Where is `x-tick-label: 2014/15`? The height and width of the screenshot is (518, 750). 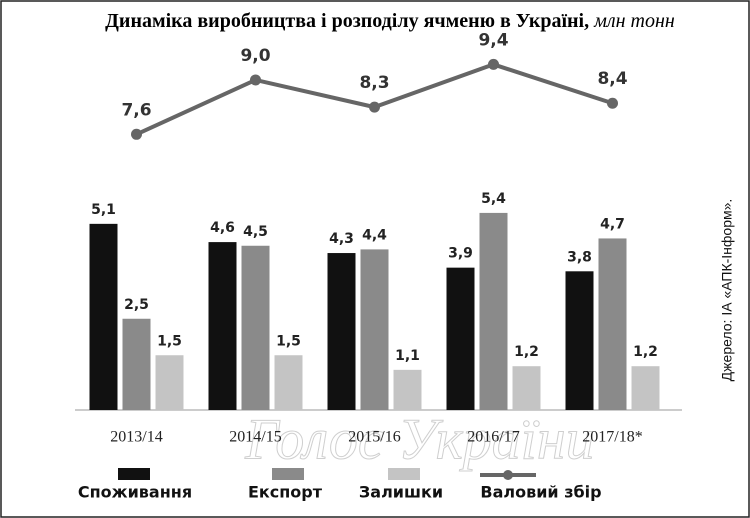 x-tick-label: 2014/15 is located at coordinates (255, 437).